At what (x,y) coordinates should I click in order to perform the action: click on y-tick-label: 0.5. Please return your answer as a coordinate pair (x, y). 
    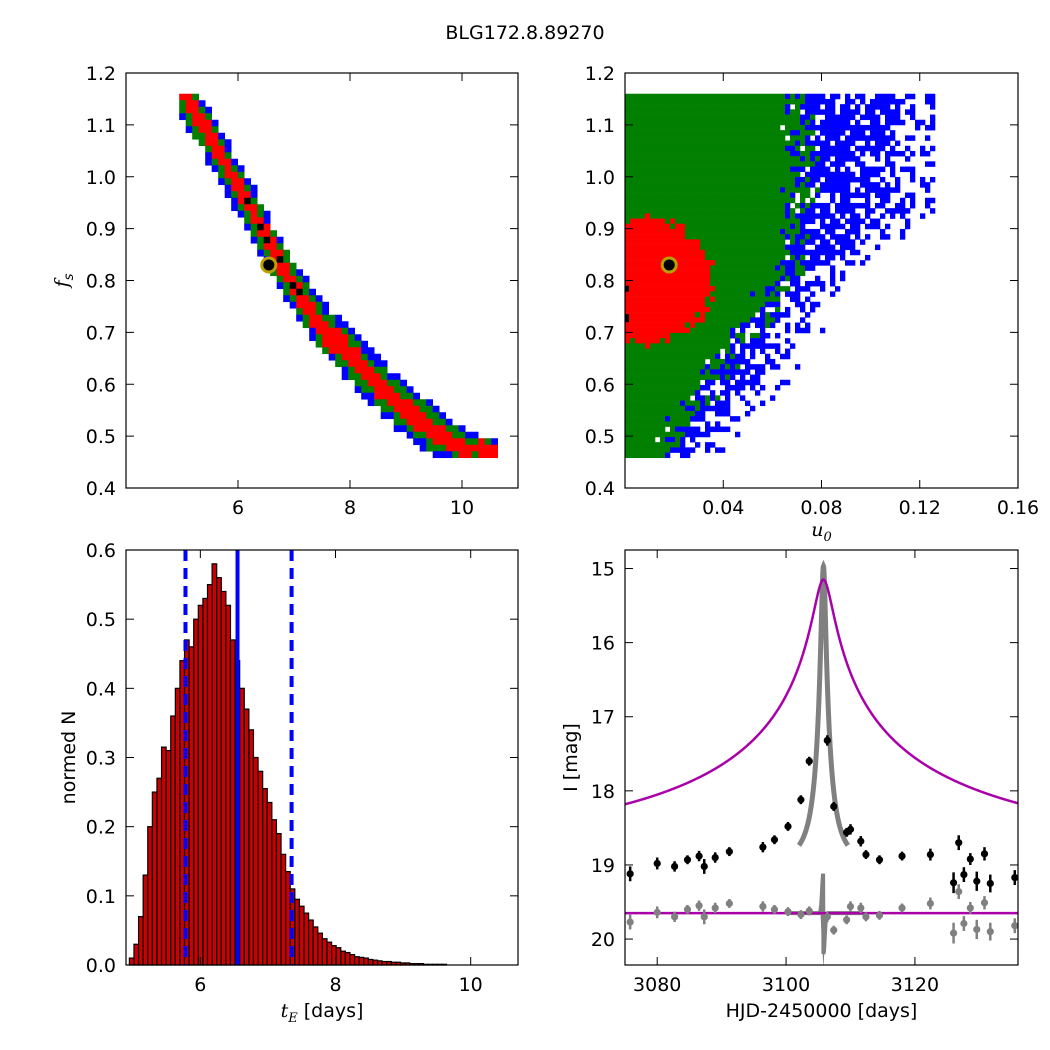
    Looking at the image, I should click on (600, 437).